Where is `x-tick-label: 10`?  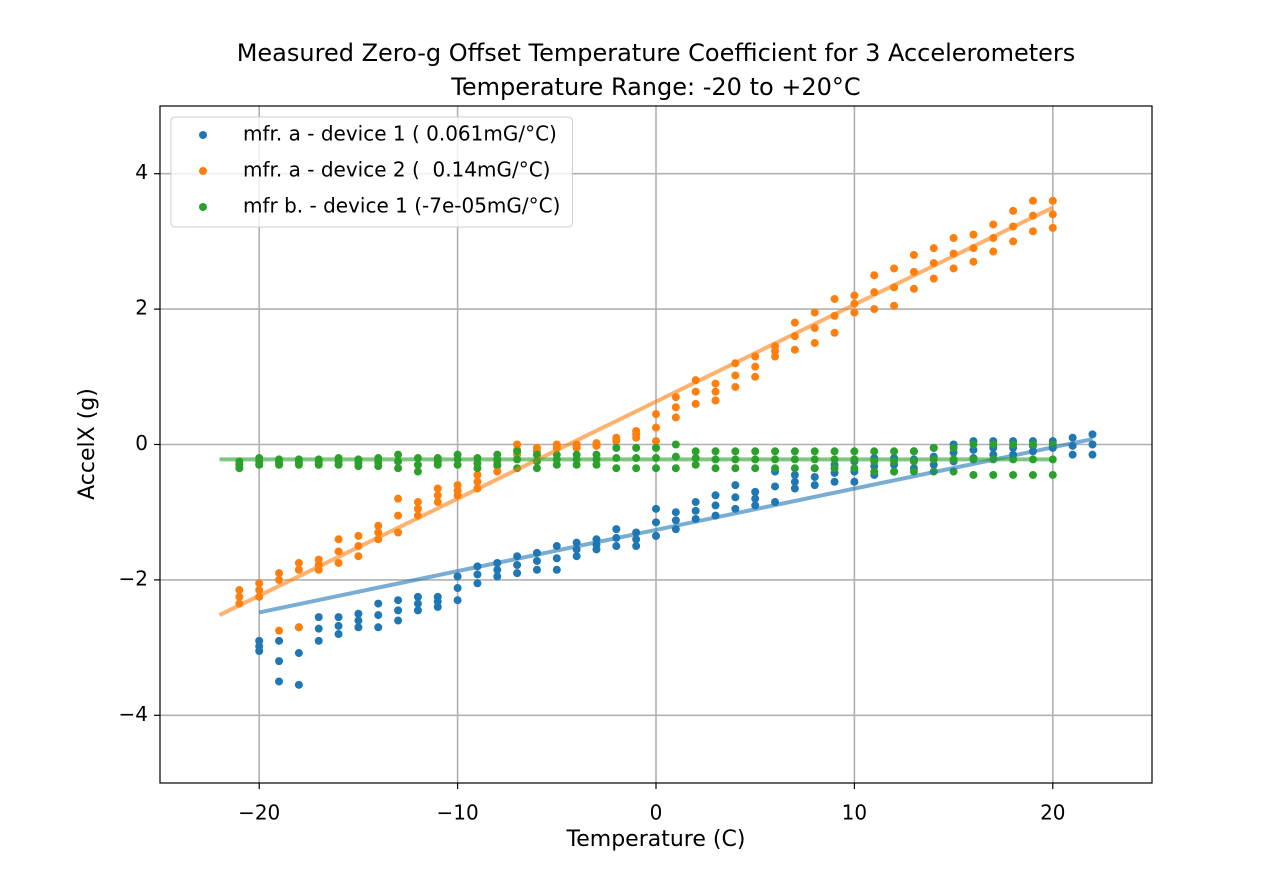
x-tick-label: 10 is located at coordinates (854, 813).